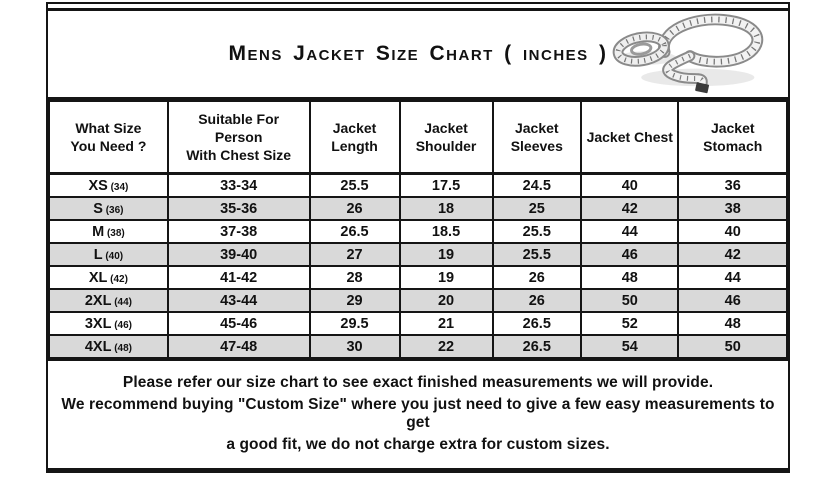 The height and width of the screenshot is (494, 823). What do you see at coordinates (98, 254) in the screenshot?
I see `size-label: L` at bounding box center [98, 254].